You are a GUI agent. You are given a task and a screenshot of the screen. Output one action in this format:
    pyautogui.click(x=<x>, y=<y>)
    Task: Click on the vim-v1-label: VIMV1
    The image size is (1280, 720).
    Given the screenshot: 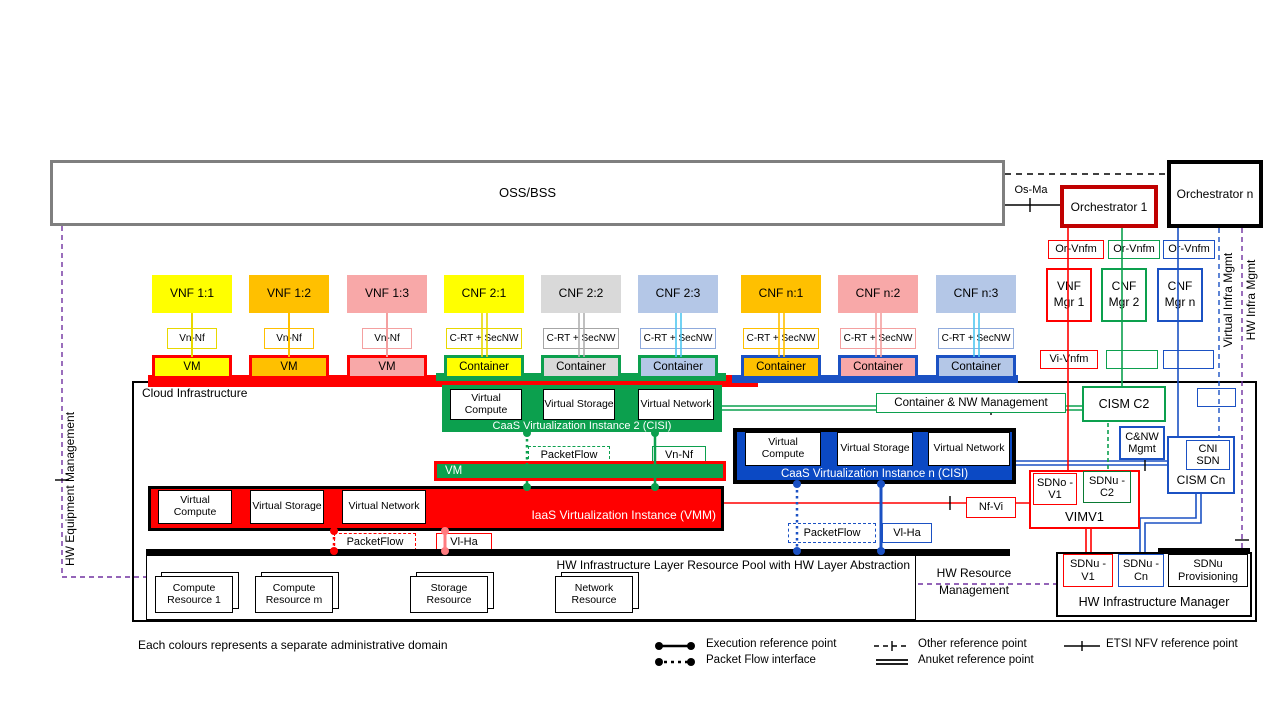 What is the action you would take?
    pyautogui.click(x=1084, y=516)
    